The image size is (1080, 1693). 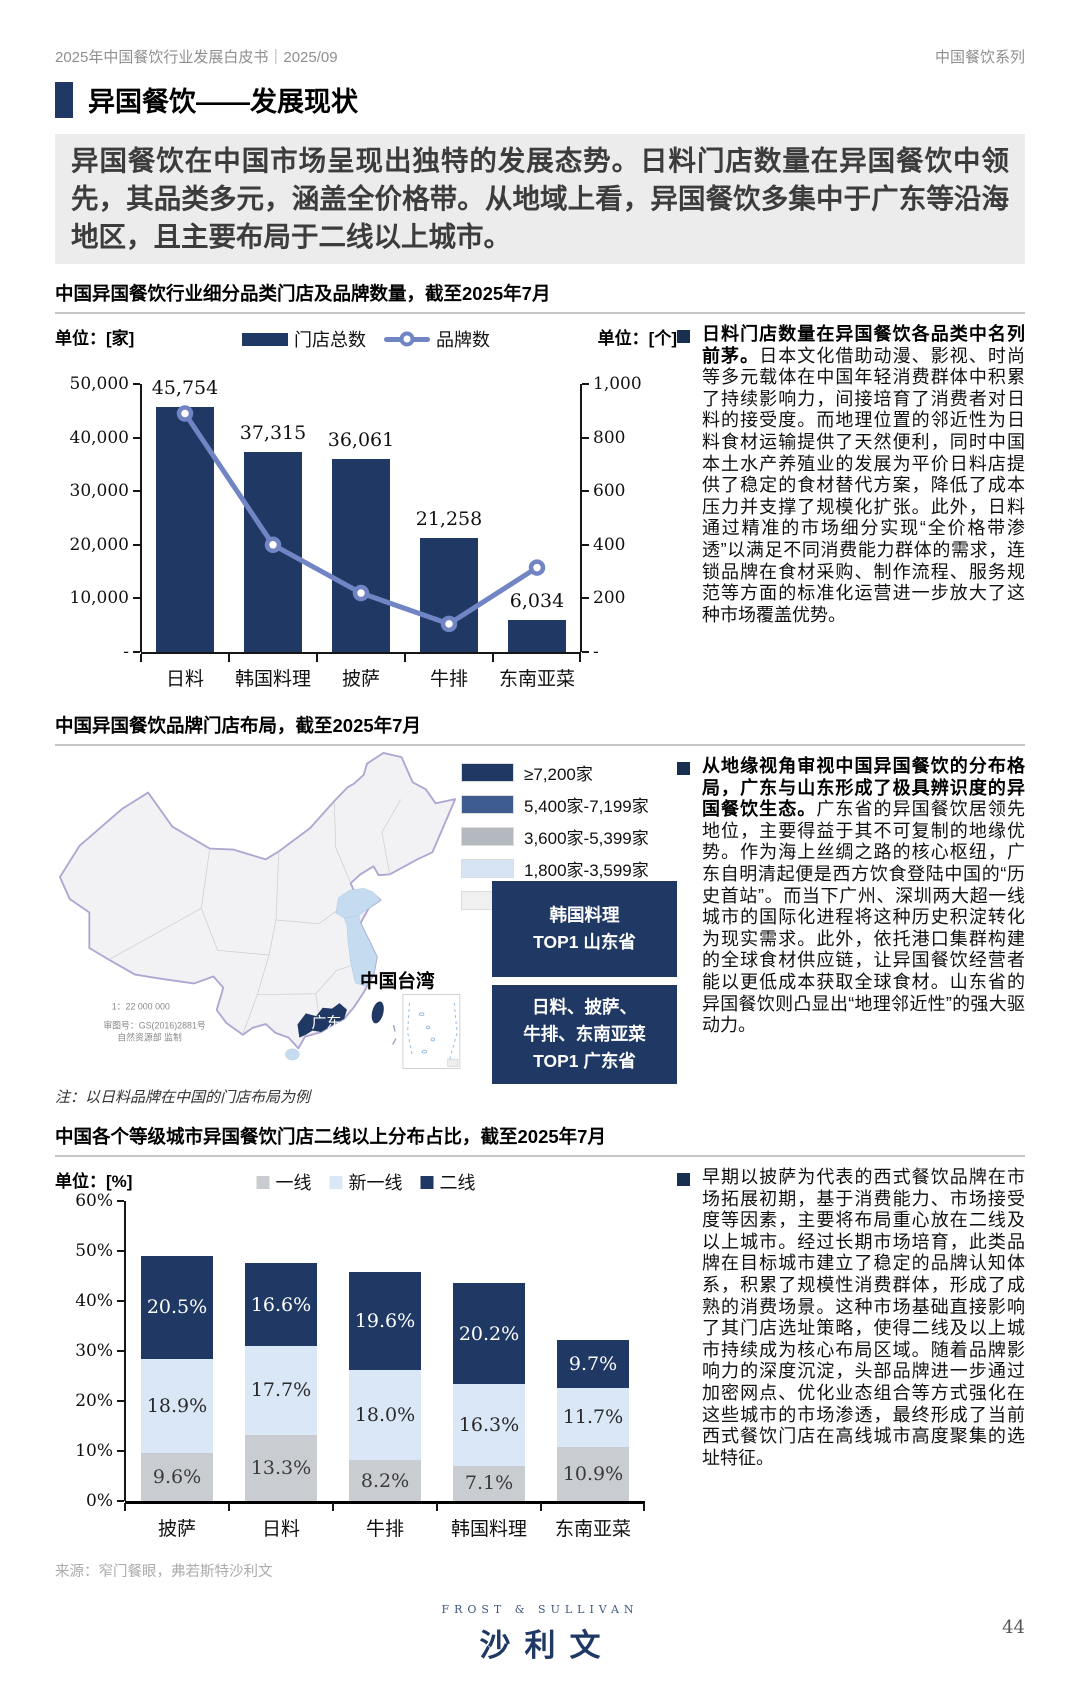 I want to click on chart1-header: 单位：[家] 门店总数 品牌数 单位：[个], so click(x=366, y=340).